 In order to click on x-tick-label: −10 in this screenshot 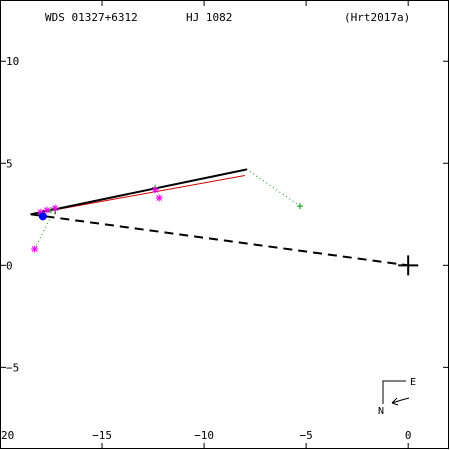, I will do `click(204, 435)`.